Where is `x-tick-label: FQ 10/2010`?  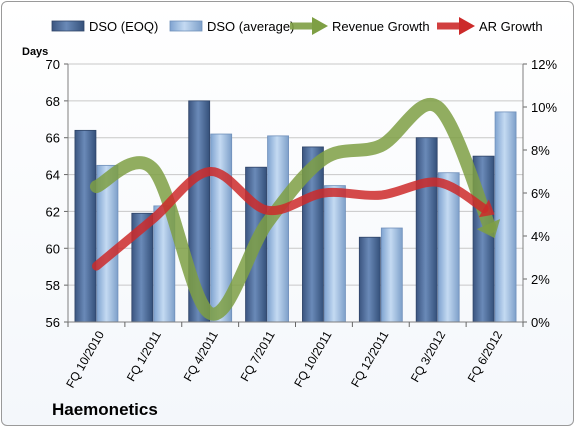
x-tick-label: FQ 10/2010 is located at coordinates (85, 359).